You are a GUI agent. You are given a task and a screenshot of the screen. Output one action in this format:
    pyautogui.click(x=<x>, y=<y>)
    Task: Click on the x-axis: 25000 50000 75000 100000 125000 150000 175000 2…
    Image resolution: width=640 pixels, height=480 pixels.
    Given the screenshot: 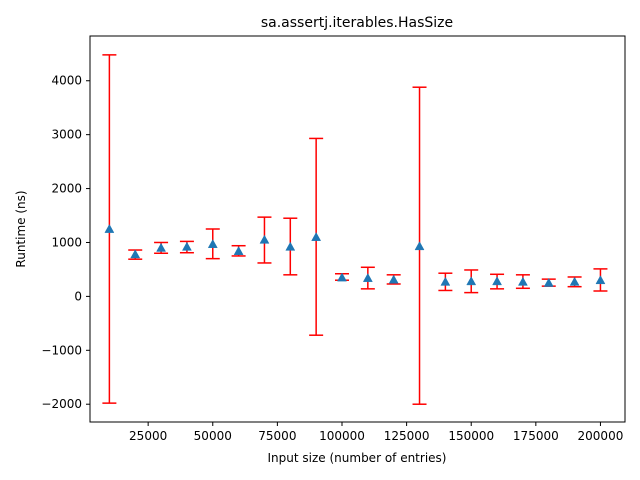 What is the action you would take?
    pyautogui.click(x=376, y=432)
    